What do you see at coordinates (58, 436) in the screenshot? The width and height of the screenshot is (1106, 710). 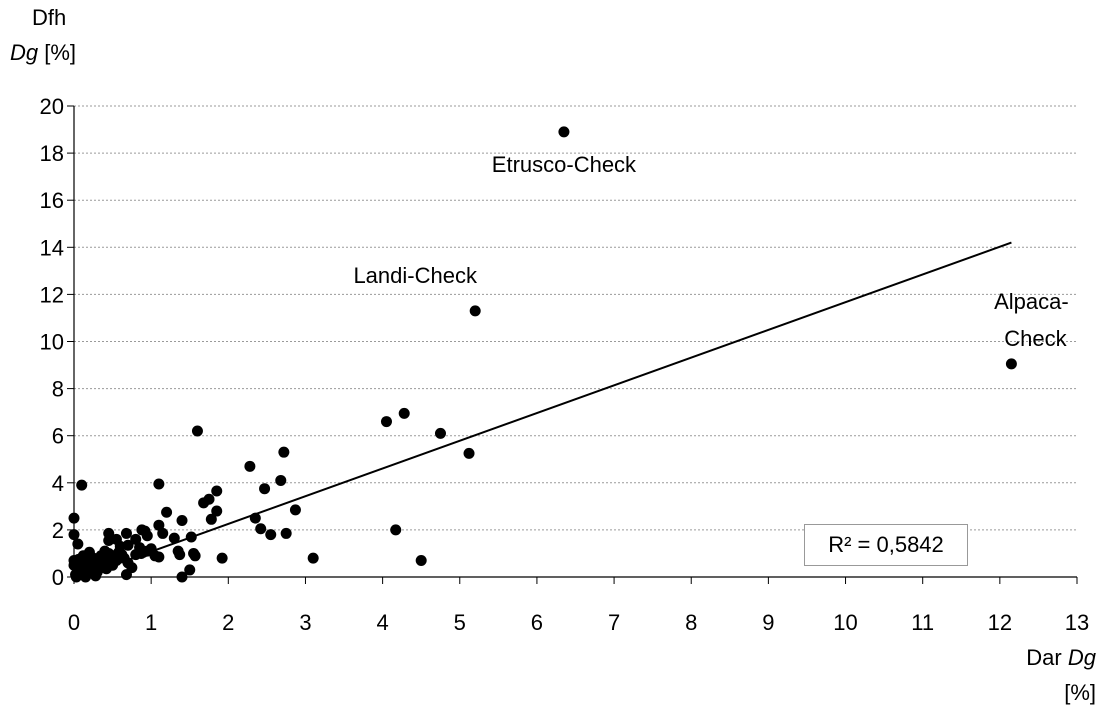 I see `y-tick-label: 6` at bounding box center [58, 436].